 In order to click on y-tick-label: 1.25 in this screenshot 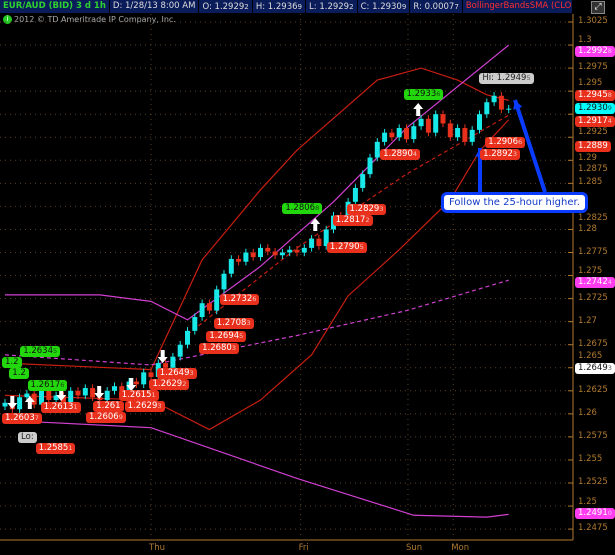, I will do `click(587, 502)`.